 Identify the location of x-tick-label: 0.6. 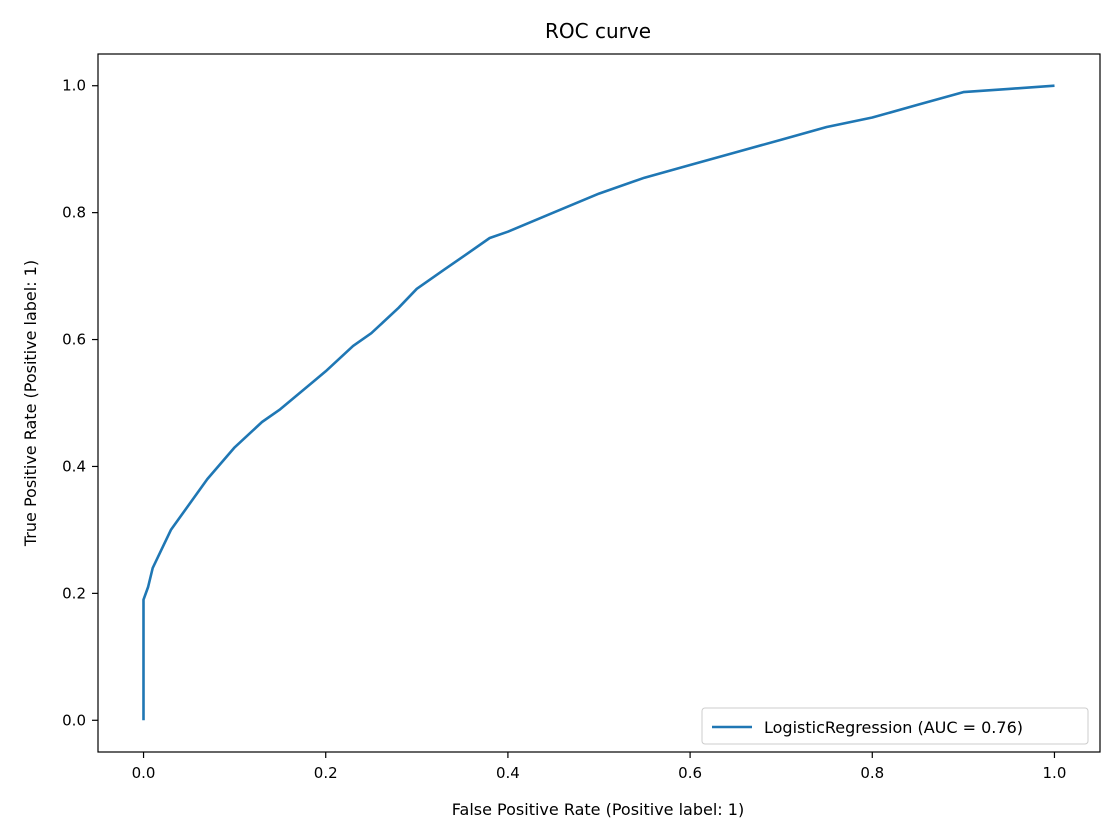
(690, 773).